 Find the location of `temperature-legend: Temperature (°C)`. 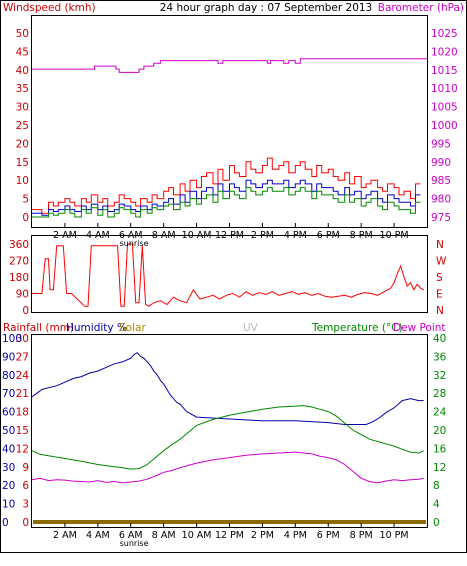

temperature-legend: Temperature (°C) is located at coordinates (357, 328).